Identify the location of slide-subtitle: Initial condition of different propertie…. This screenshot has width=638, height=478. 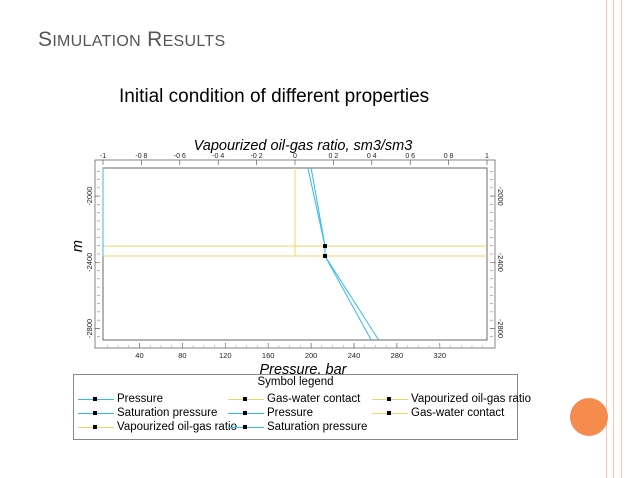
(274, 96).